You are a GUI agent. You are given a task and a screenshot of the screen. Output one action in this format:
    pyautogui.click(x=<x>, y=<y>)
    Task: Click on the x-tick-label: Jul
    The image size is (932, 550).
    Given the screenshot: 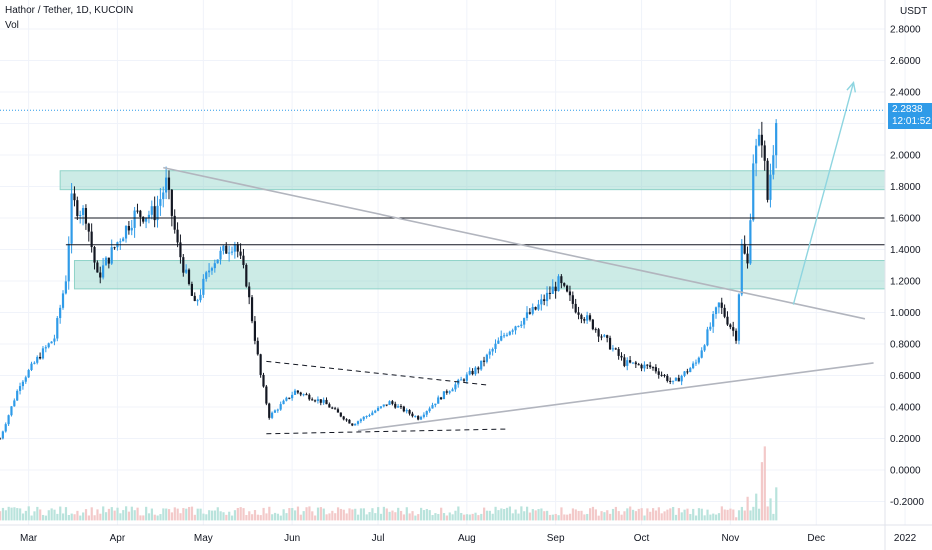 What is the action you would take?
    pyautogui.click(x=378, y=538)
    